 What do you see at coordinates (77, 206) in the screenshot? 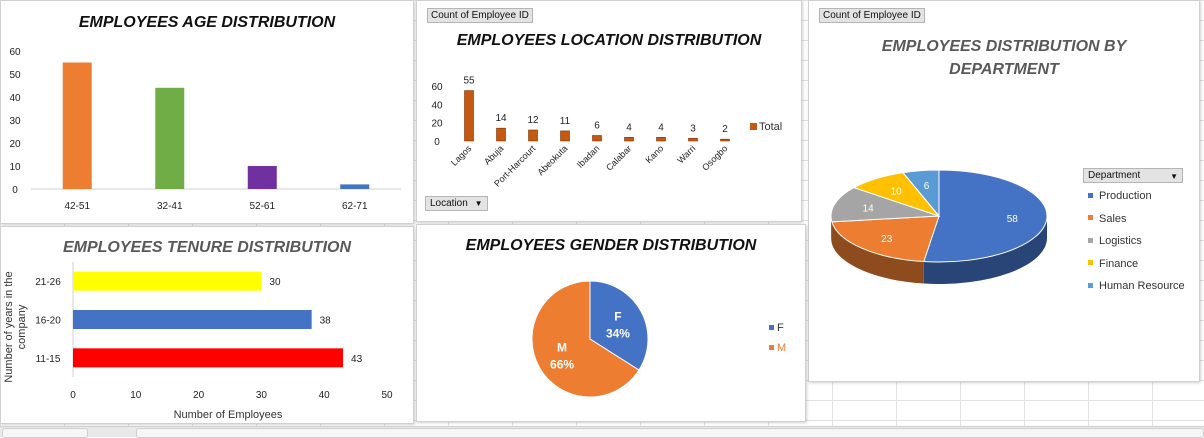
I see `age-xtick-label: 42-51` at bounding box center [77, 206].